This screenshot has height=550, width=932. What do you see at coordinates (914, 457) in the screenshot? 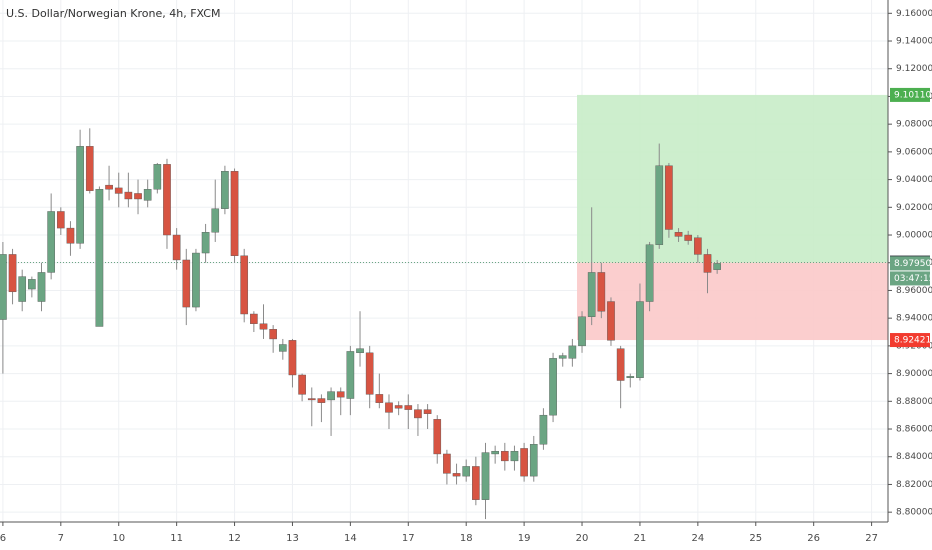
I see `y-tick-label: 8.84000` at bounding box center [914, 457].